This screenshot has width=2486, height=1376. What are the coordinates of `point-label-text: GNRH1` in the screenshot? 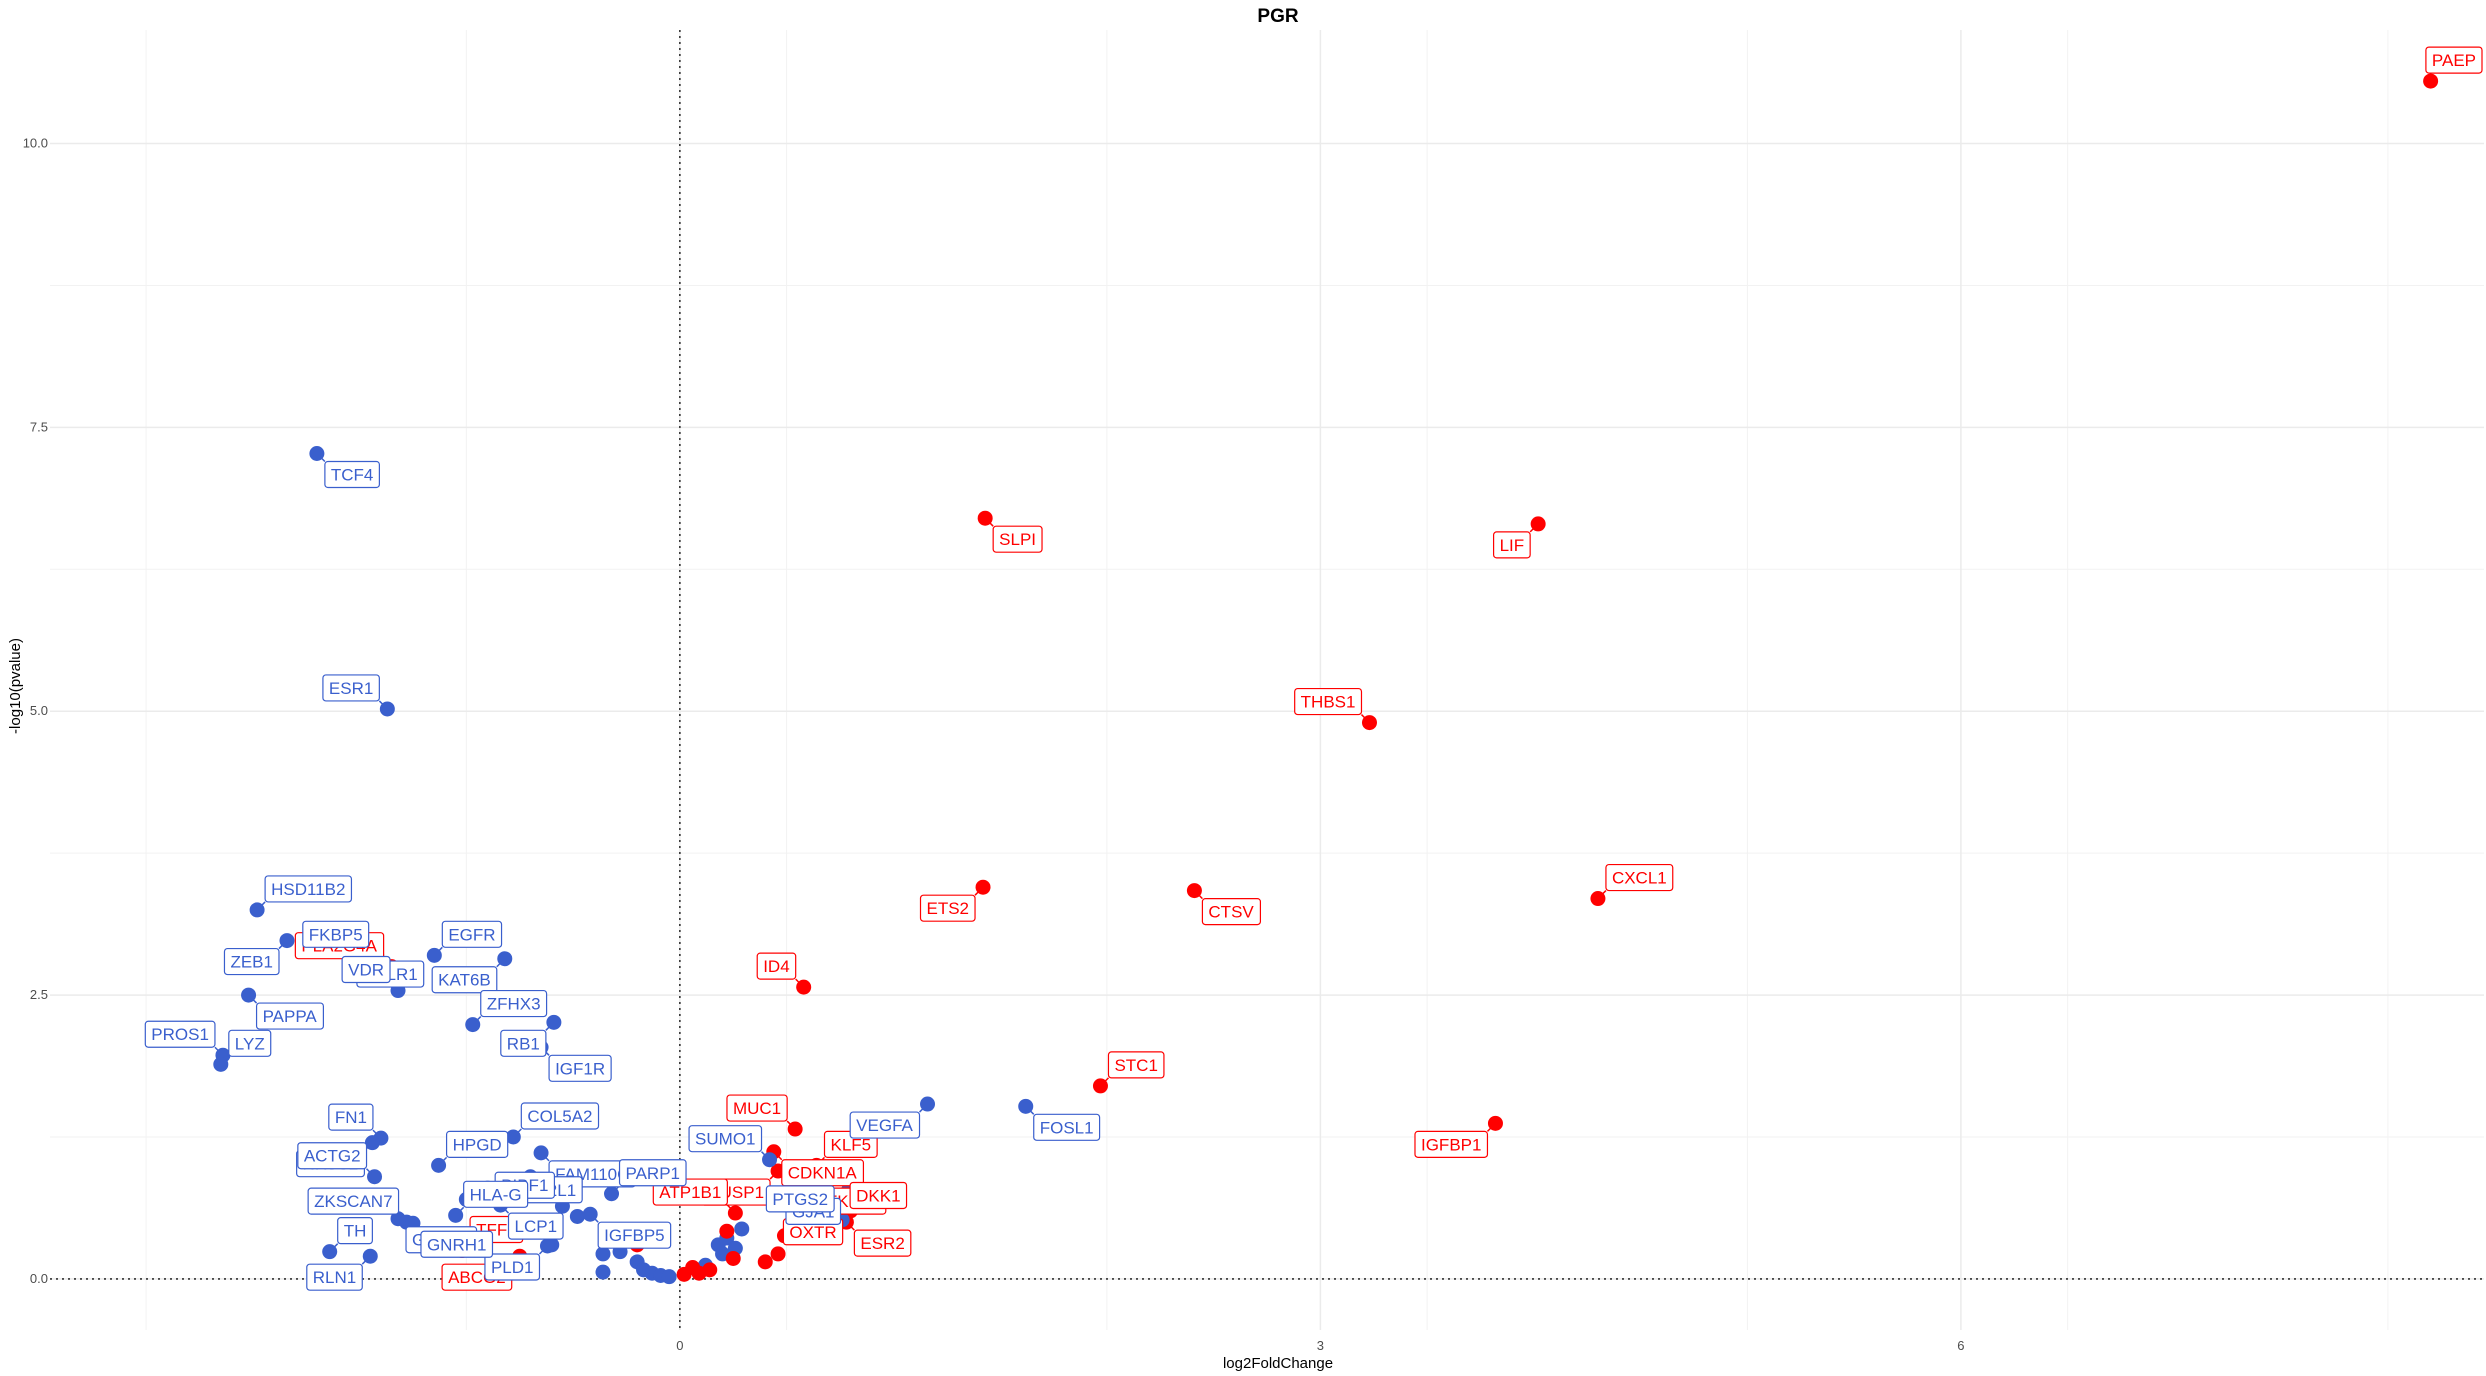 It's located at (457, 1244).